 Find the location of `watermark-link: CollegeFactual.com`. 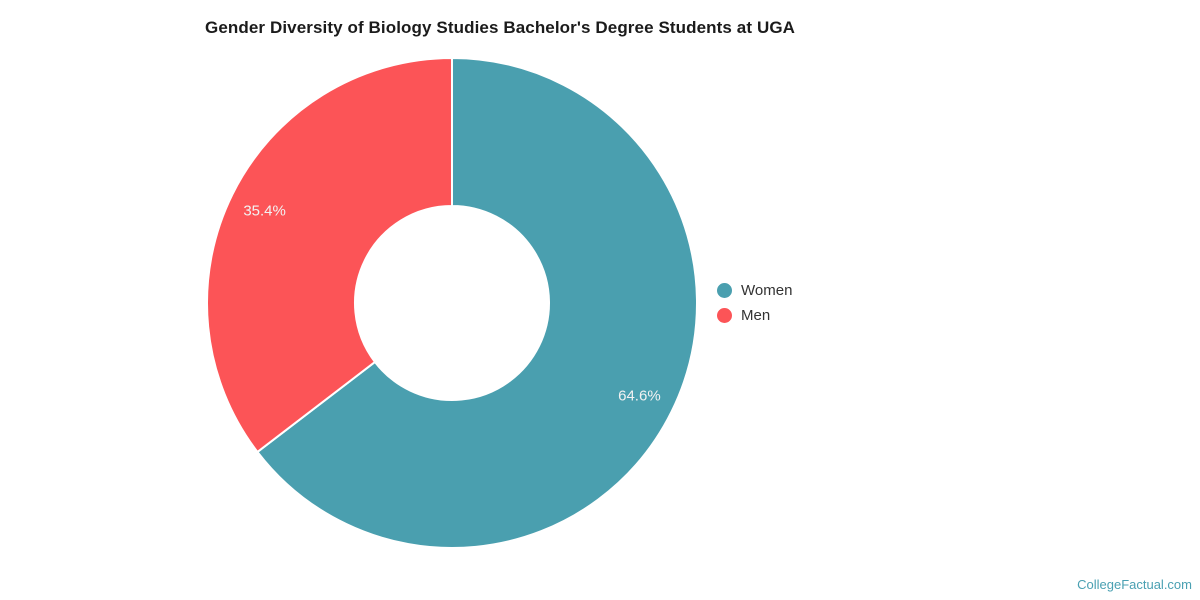

watermark-link: CollegeFactual.com is located at coordinates (1134, 584).